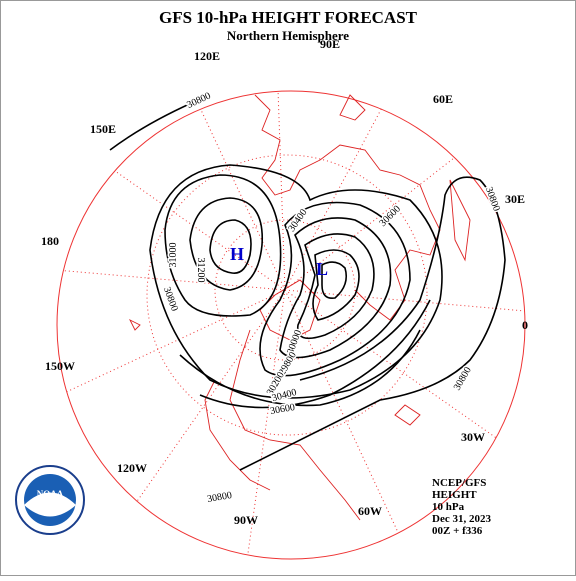 The height and width of the screenshot is (581, 576). Describe the element at coordinates (173, 255) in the screenshot. I see `contour-label: 31000` at that location.